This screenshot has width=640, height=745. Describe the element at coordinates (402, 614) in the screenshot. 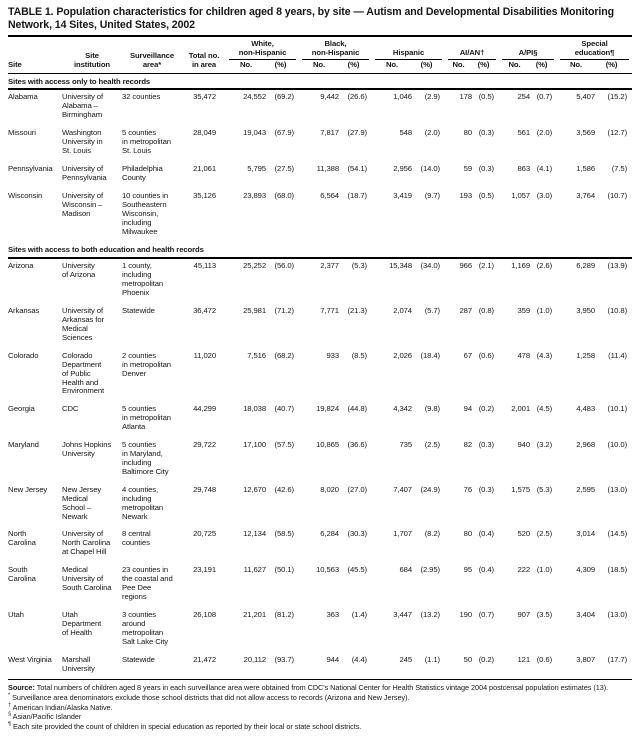

I see `count-cell: 3,447` at that location.